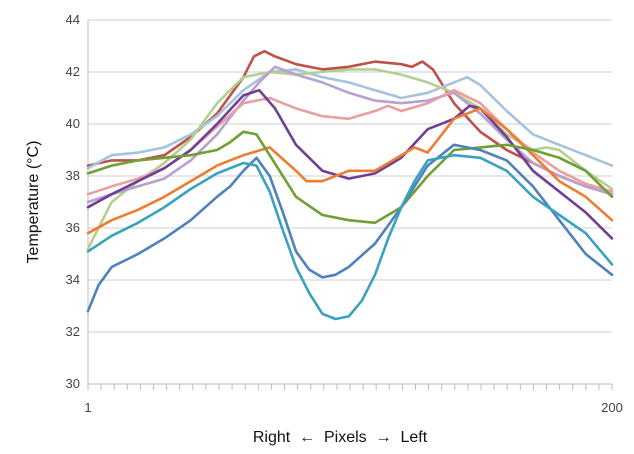 The width and height of the screenshot is (634, 454). I want to click on y-tick-labels: 30 32 34 36 38 40 42 44, so click(73, 201).